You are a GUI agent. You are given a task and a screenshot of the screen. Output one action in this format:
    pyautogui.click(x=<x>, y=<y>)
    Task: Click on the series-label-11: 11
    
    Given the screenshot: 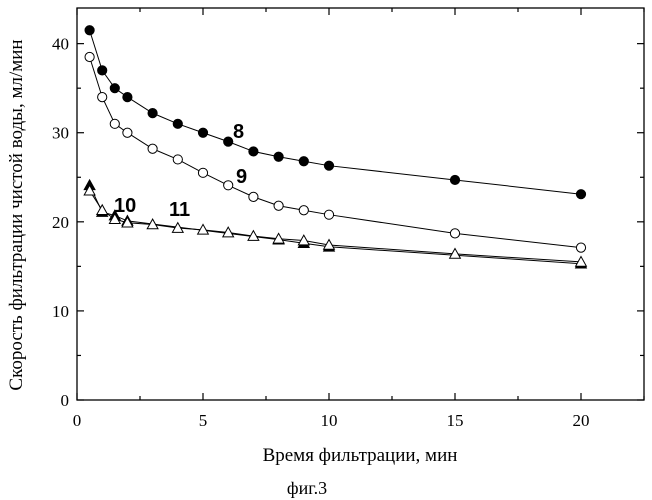 What is the action you would take?
    pyautogui.click(x=179, y=210)
    